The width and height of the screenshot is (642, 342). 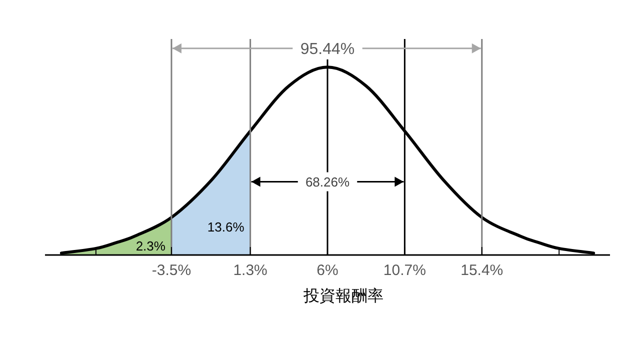 I want to click on x-tick-label: 10.7%, so click(x=404, y=270).